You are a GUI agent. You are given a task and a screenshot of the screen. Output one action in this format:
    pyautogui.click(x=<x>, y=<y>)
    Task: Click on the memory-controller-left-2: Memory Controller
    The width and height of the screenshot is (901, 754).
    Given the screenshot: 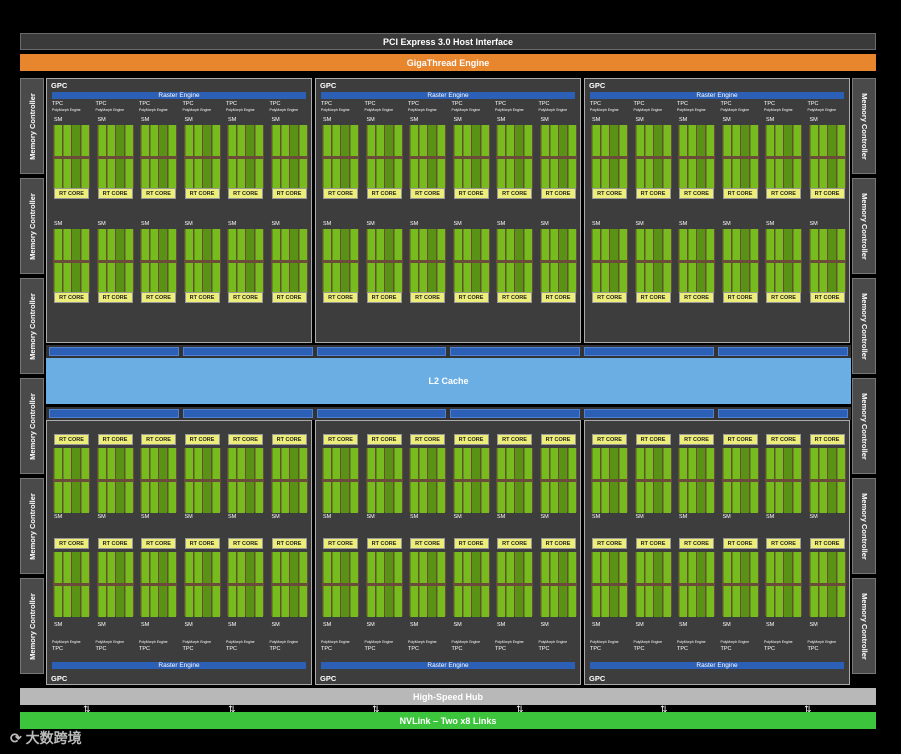 What is the action you would take?
    pyautogui.click(x=32, y=226)
    